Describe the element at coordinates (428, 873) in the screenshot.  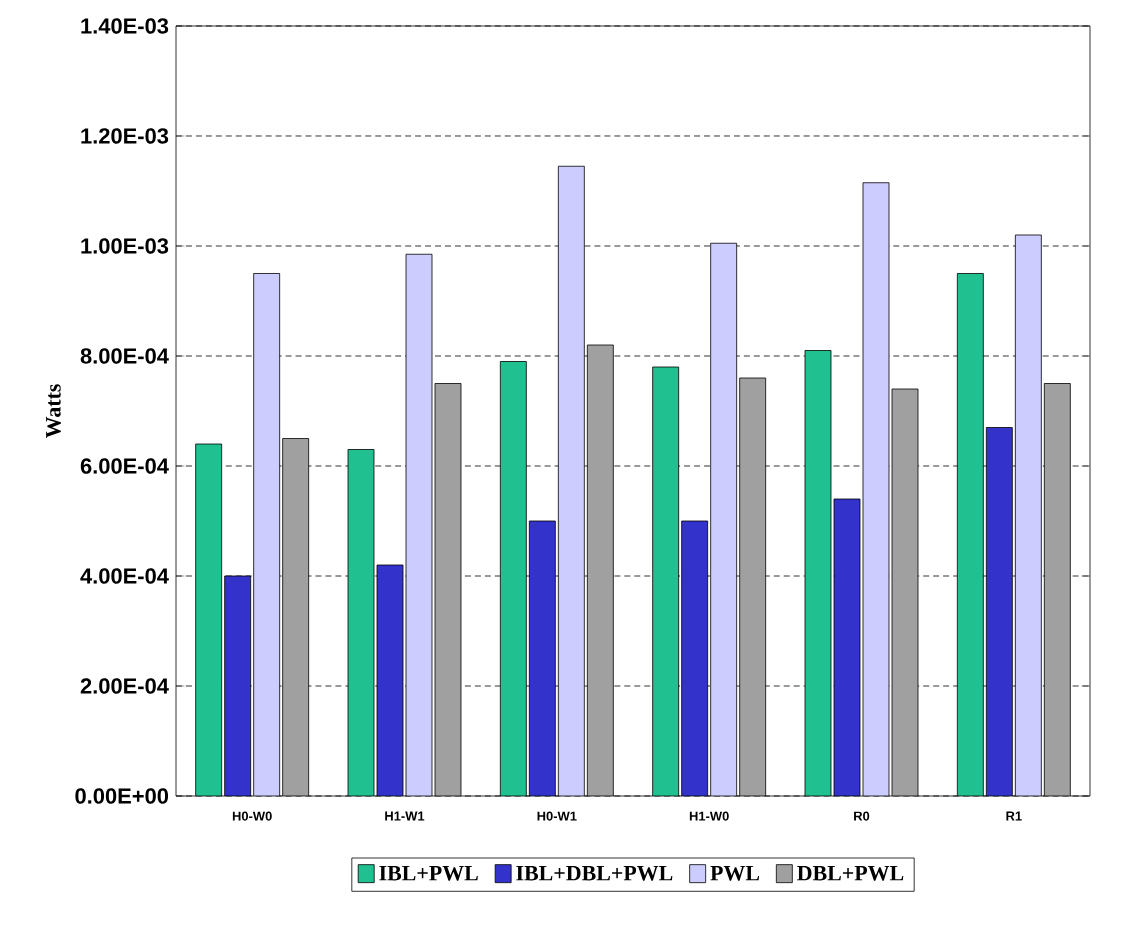
I see `legend-label: IBL+PWL` at that location.